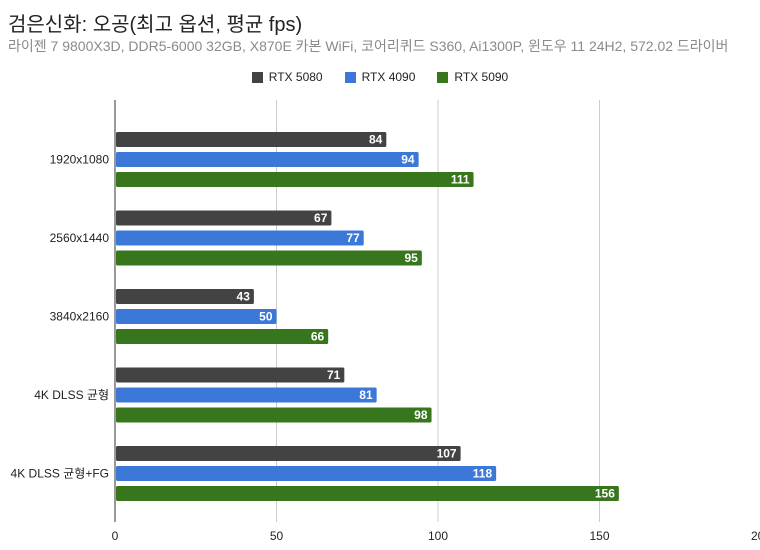  I want to click on bar-value-label-4-2: 156, so click(605, 494).